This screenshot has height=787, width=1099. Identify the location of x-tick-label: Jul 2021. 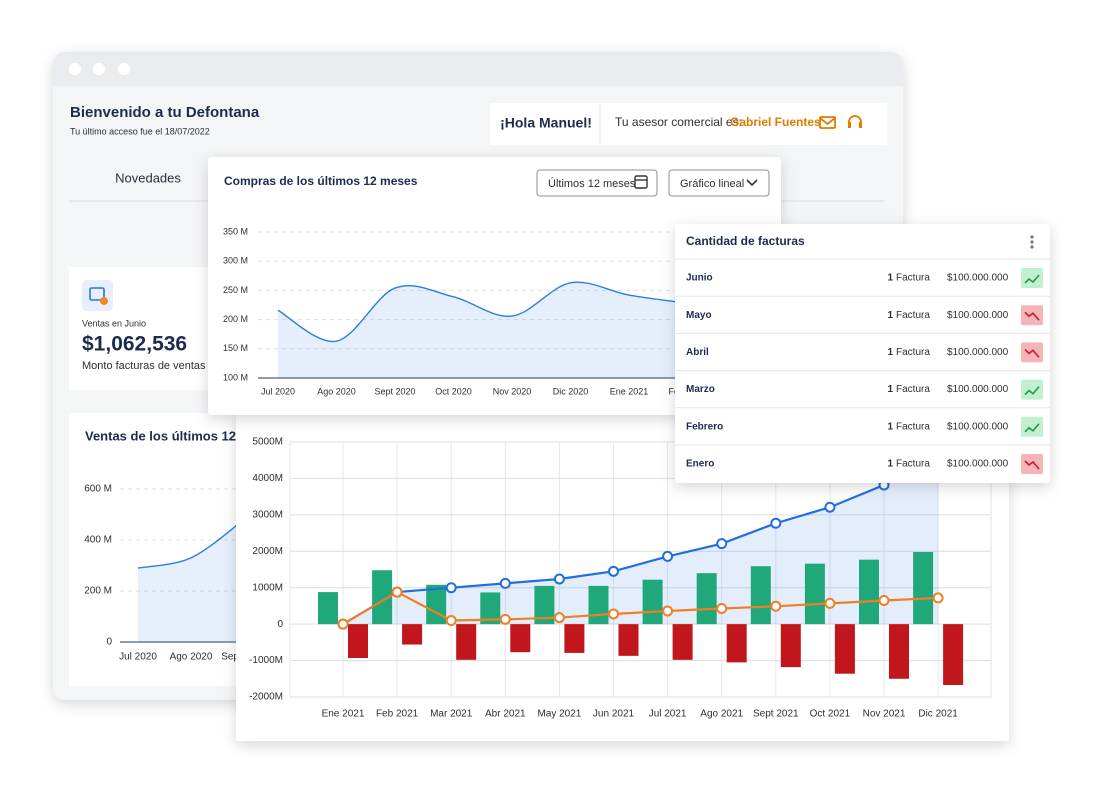
(668, 714).